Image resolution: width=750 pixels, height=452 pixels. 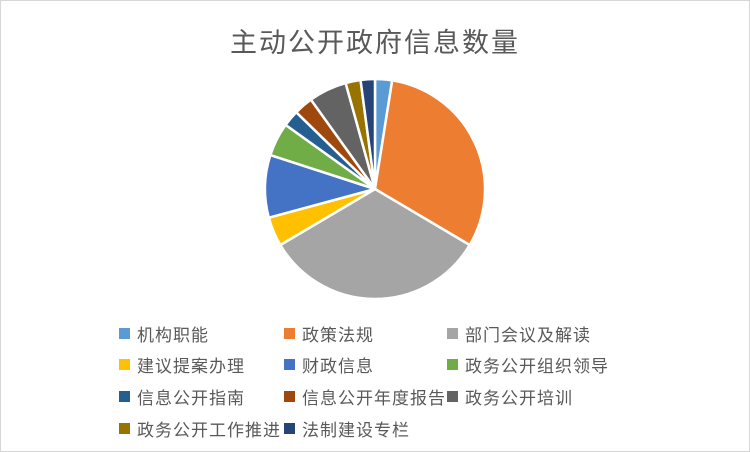 I want to click on legend-label: 政务公开工作推进, so click(x=209, y=430).